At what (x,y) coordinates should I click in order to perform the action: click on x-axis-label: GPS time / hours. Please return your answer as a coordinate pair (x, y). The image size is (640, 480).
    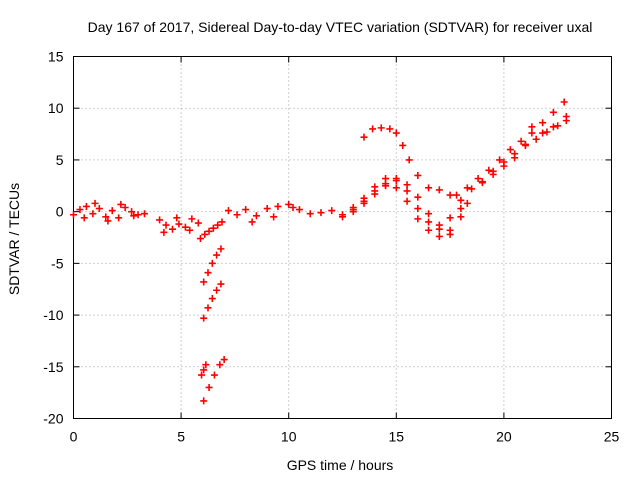
    Looking at the image, I should click on (340, 465).